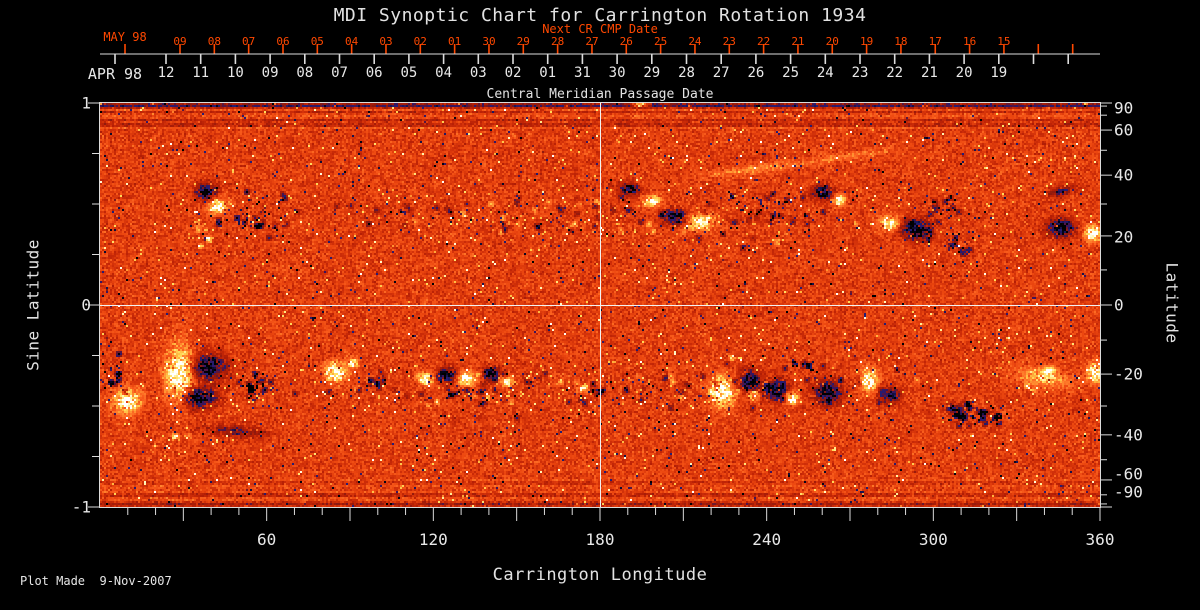  What do you see at coordinates (317, 41) in the screenshot?
I see `cmp-next-day-label: 05` at bounding box center [317, 41].